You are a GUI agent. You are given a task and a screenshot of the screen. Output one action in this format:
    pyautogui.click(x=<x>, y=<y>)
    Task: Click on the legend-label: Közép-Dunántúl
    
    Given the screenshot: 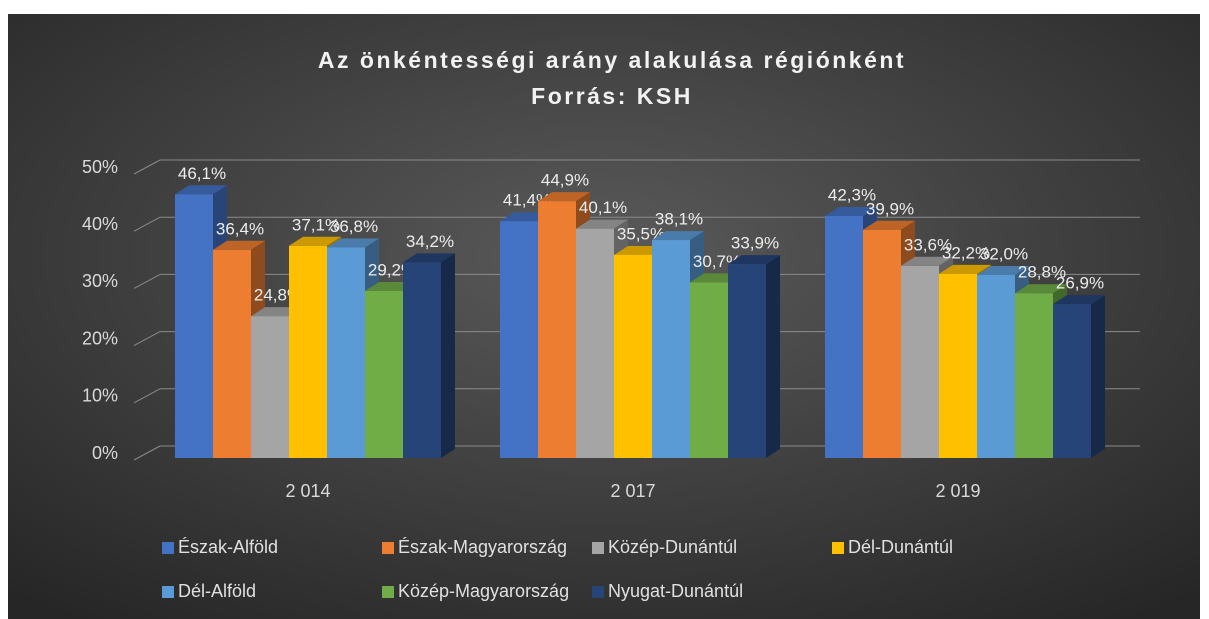 What is the action you would take?
    pyautogui.click(x=672, y=547)
    